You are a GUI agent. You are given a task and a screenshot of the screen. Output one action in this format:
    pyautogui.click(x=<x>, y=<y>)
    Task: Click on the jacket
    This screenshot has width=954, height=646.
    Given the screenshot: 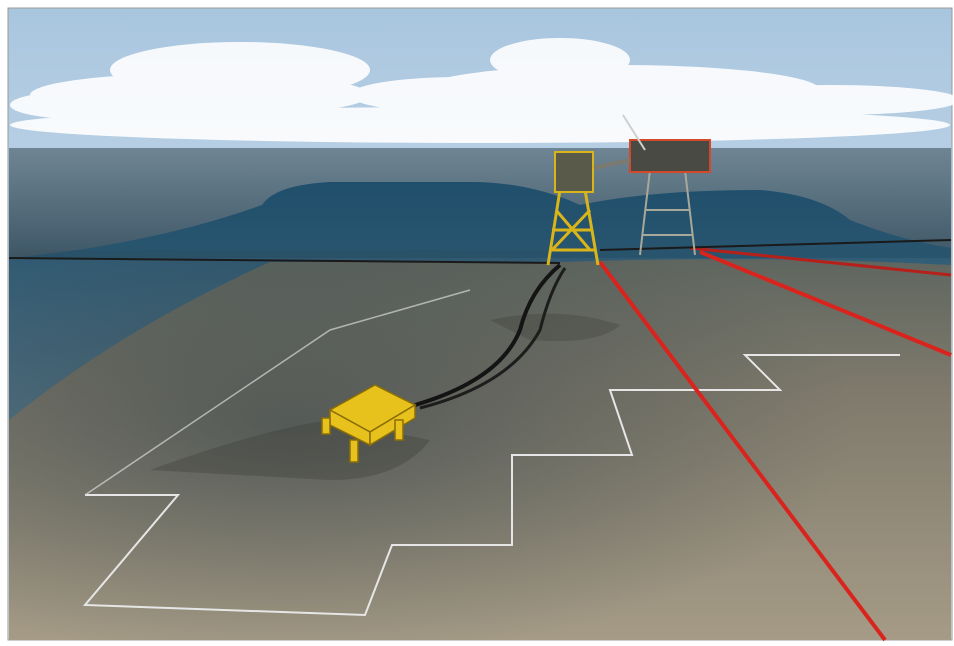 What is the action you would take?
    pyautogui.click(x=667, y=212)
    